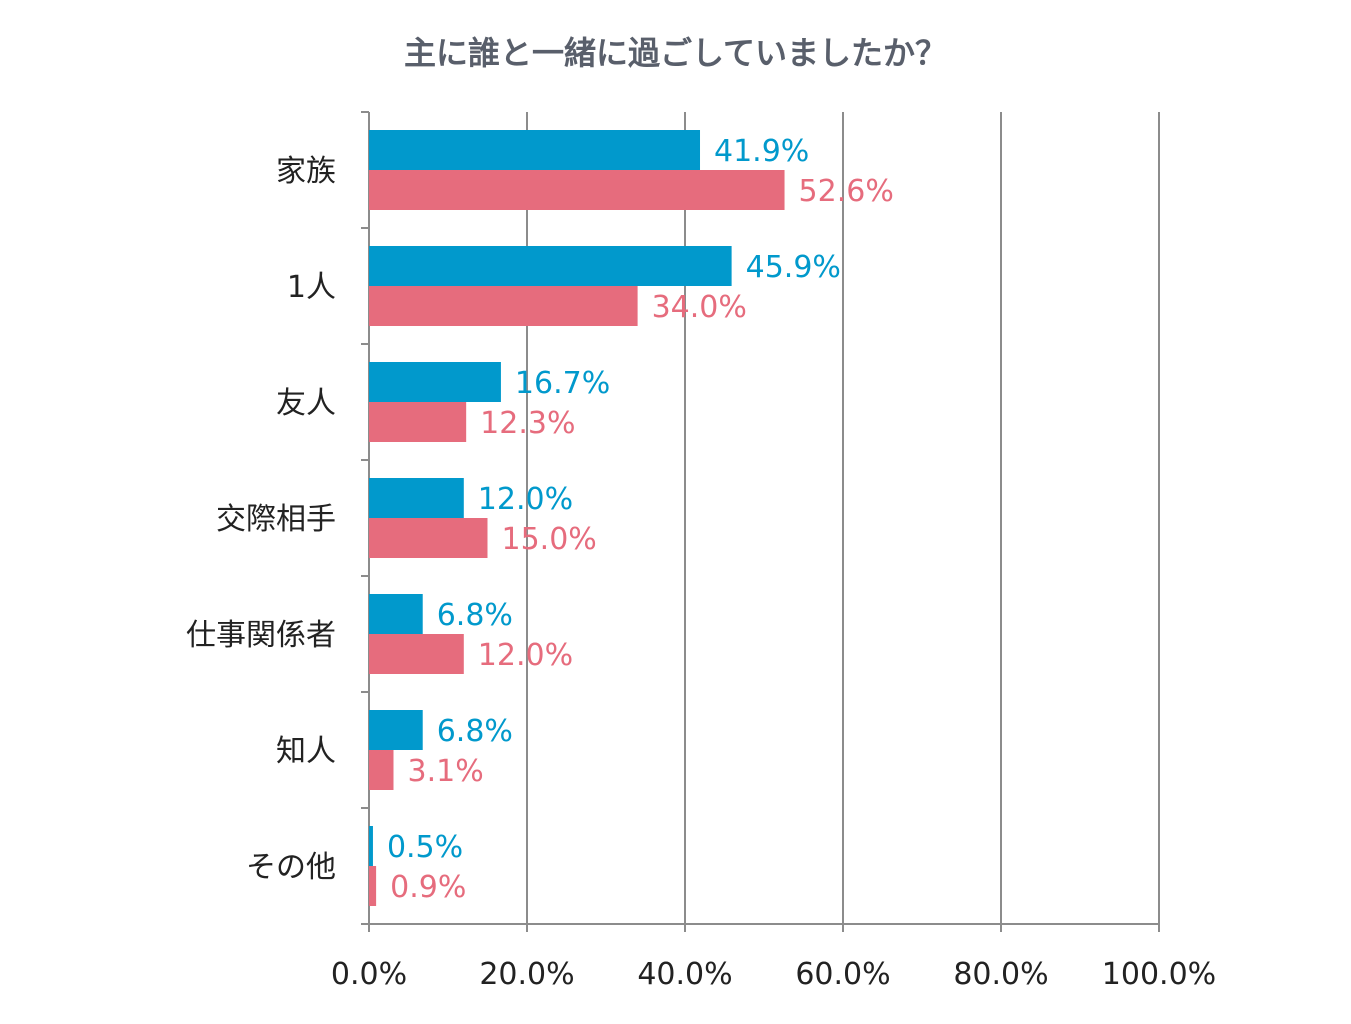 The width and height of the screenshot is (1351, 1024). I want to click on x-tick-label: 60.0%, so click(842, 974).